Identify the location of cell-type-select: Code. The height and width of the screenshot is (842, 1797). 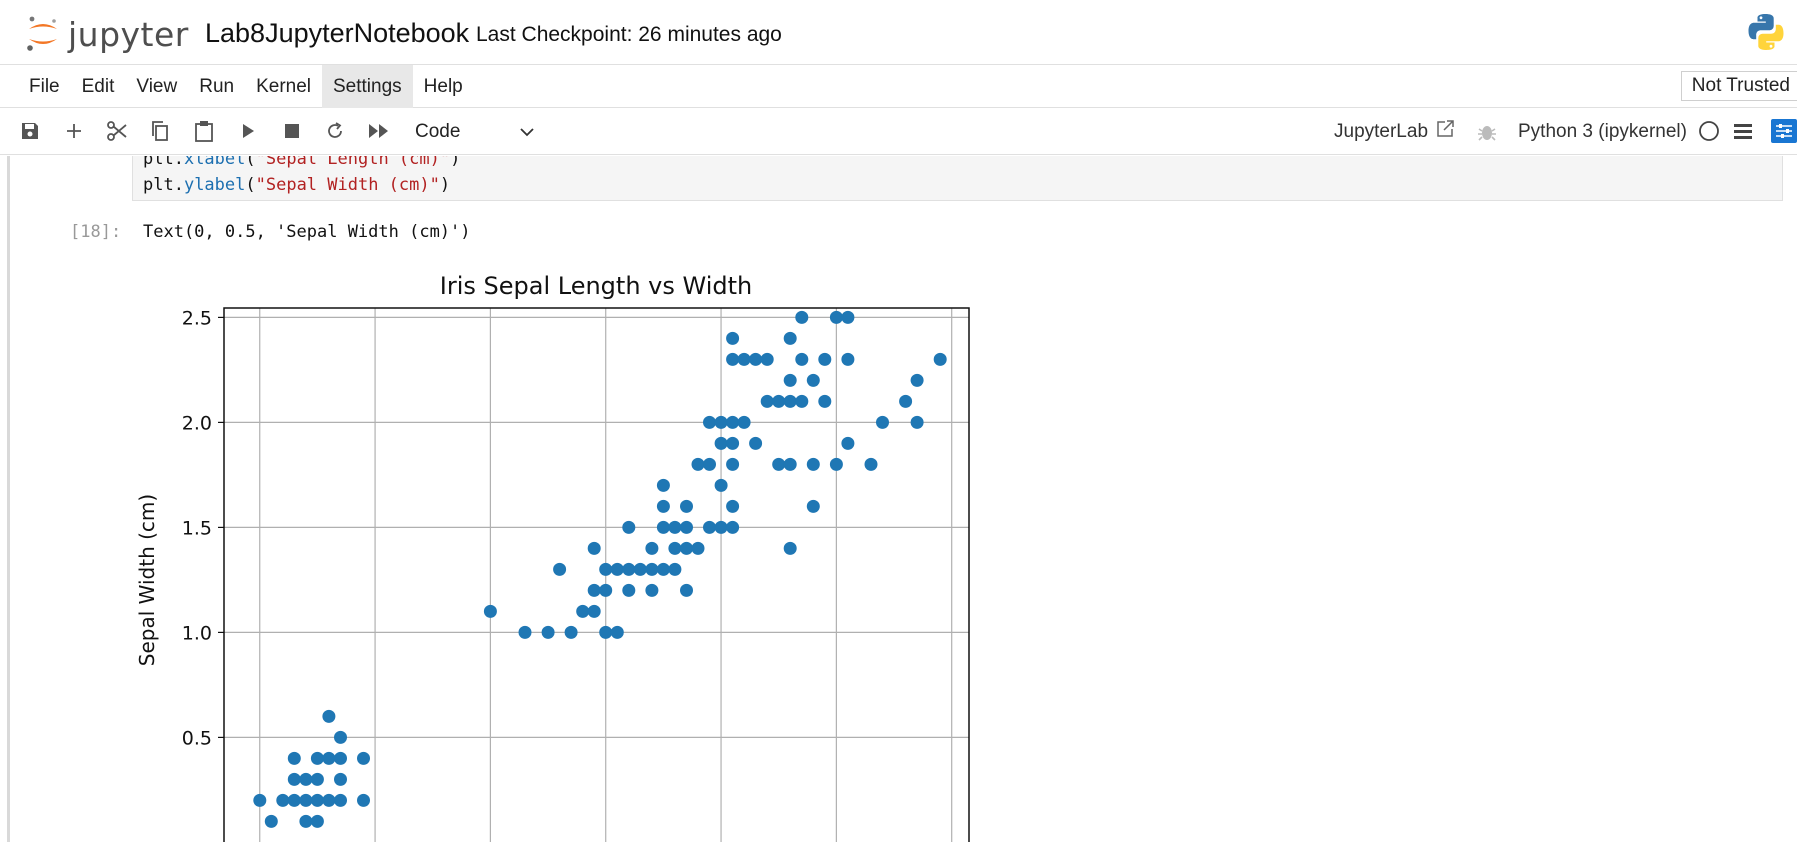
(475, 132).